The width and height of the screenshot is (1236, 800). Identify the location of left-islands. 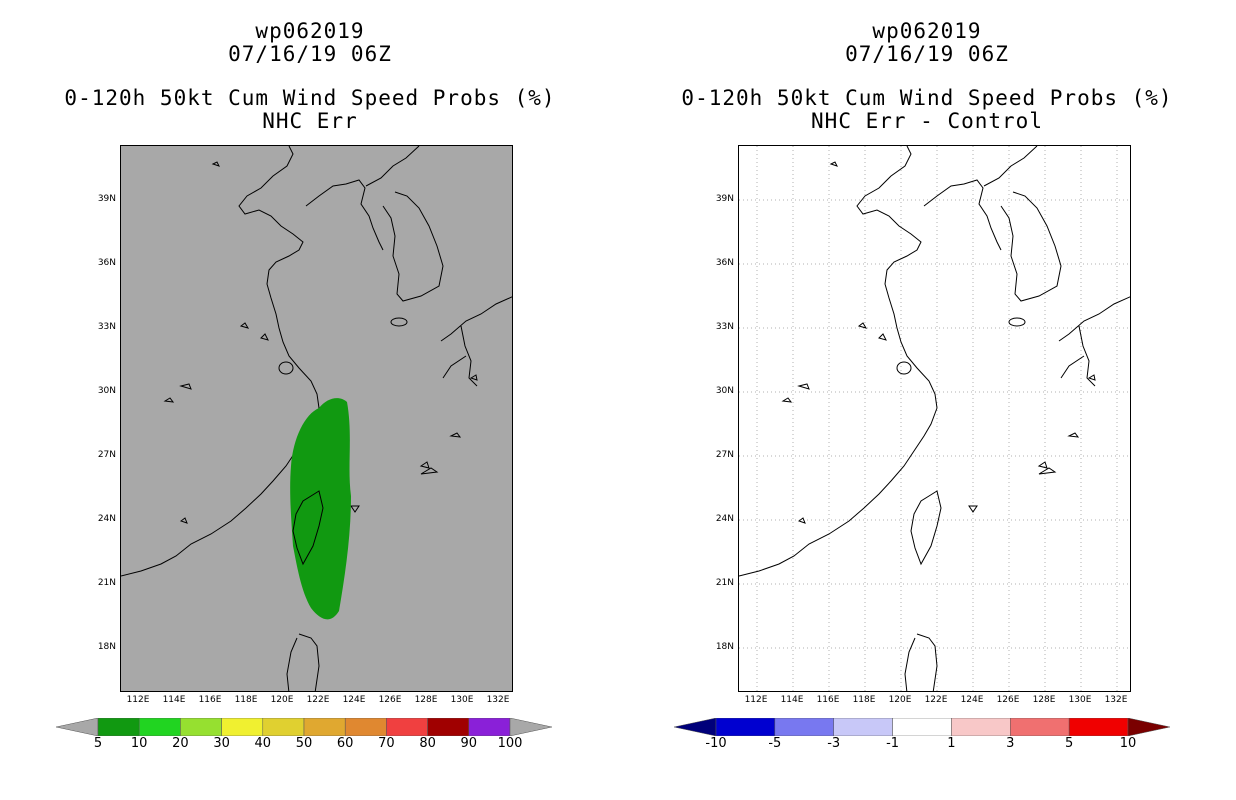
(320, 342).